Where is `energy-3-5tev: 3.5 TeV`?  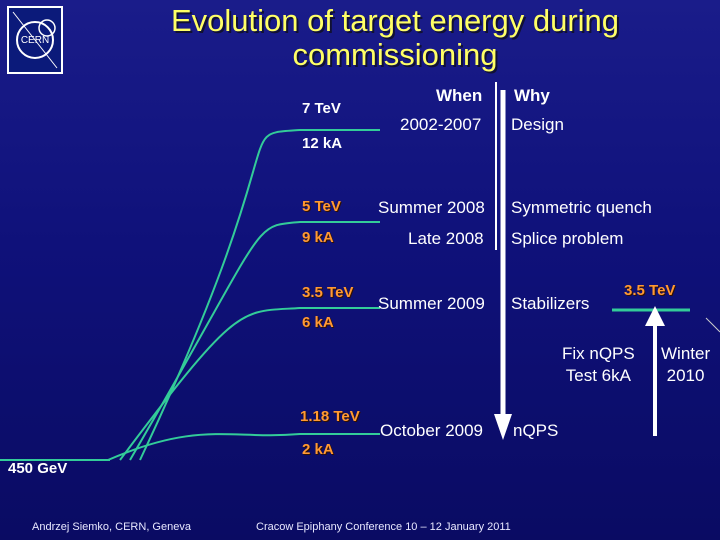 energy-3-5tev: 3.5 TeV is located at coordinates (328, 292).